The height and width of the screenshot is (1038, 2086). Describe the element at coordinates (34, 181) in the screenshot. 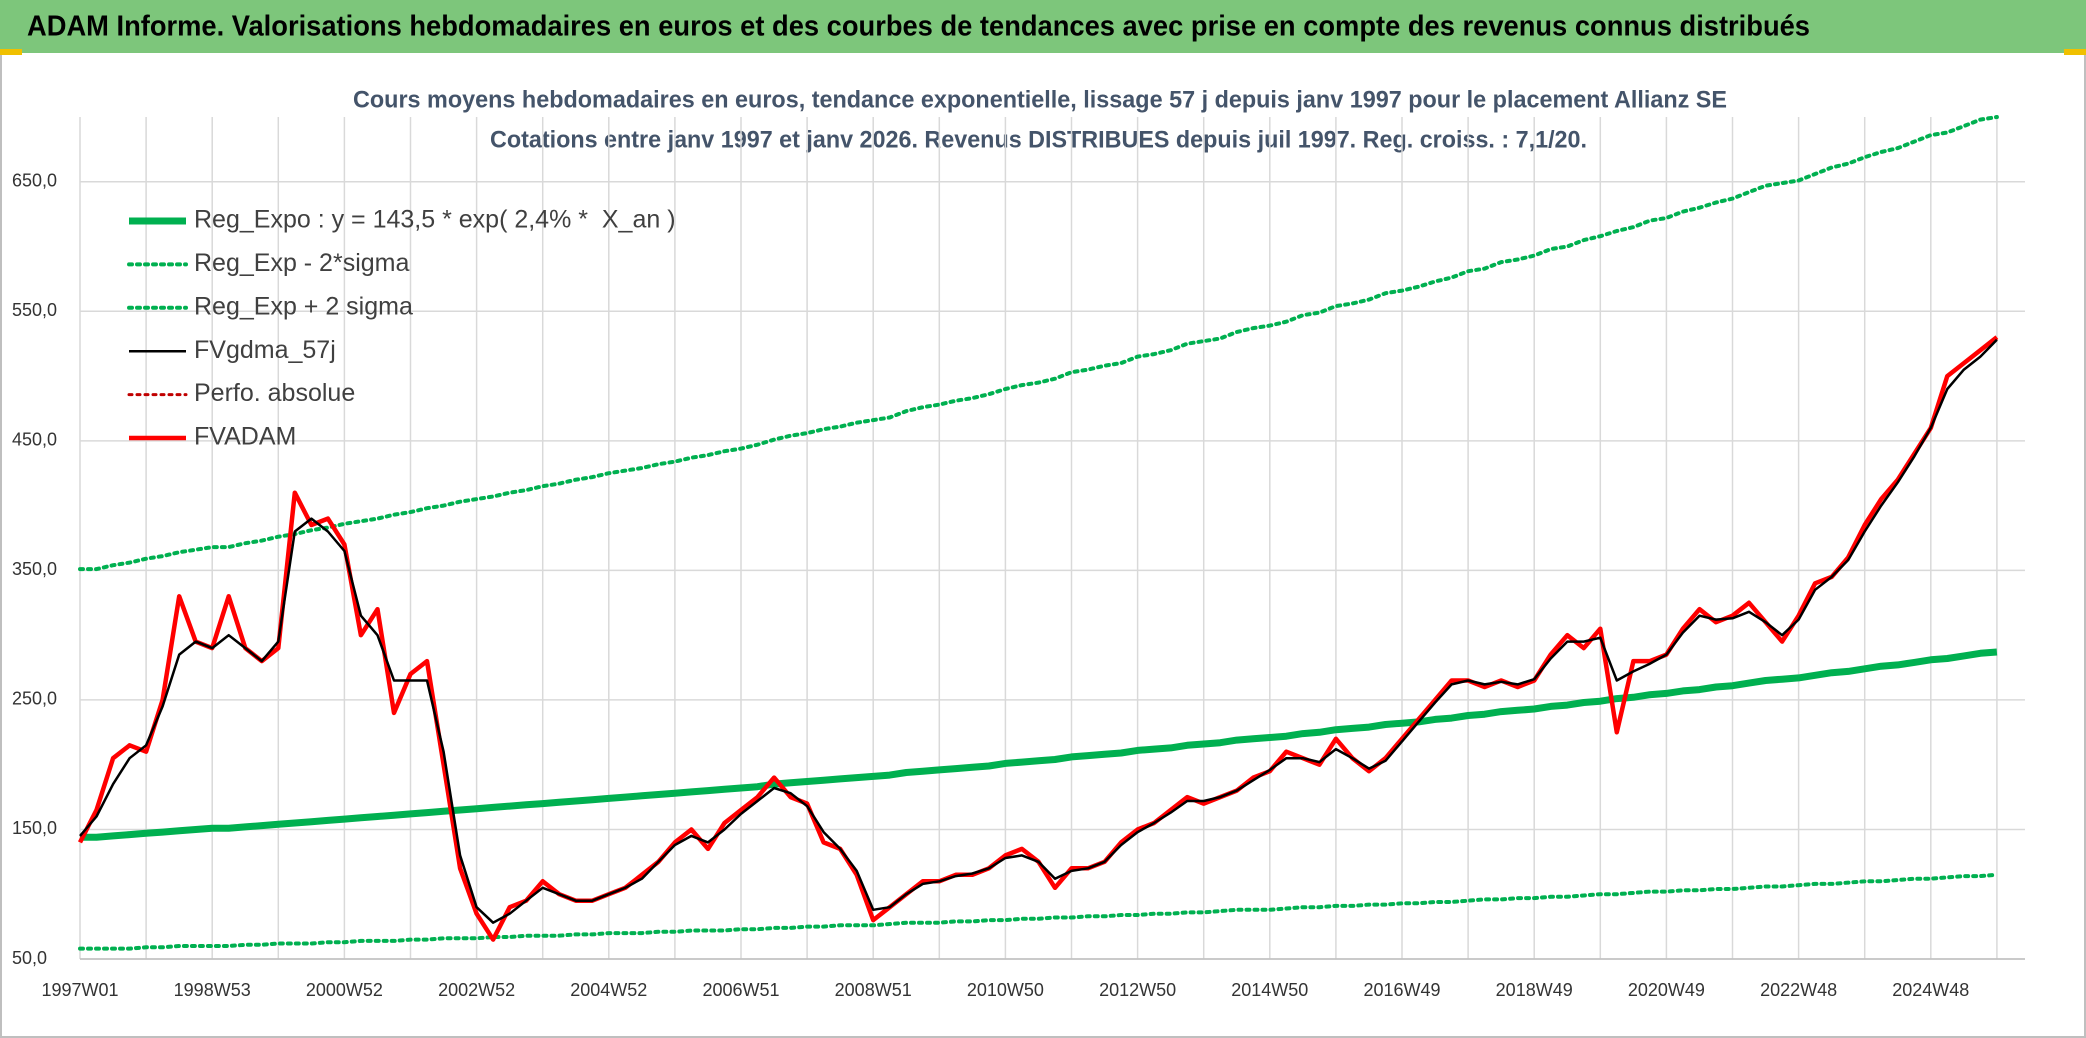

I see `y-tick-label: 650,0` at that location.